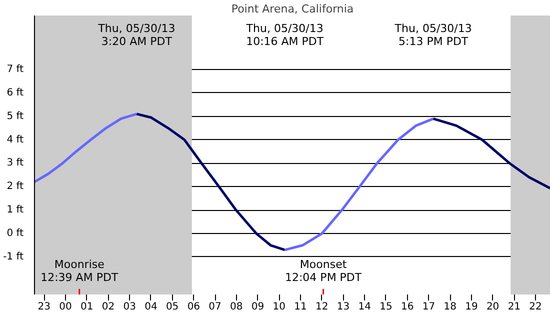 The image size is (550, 312). Describe the element at coordinates (172, 307) in the screenshot. I see `x-tick-label: 05` at that location.